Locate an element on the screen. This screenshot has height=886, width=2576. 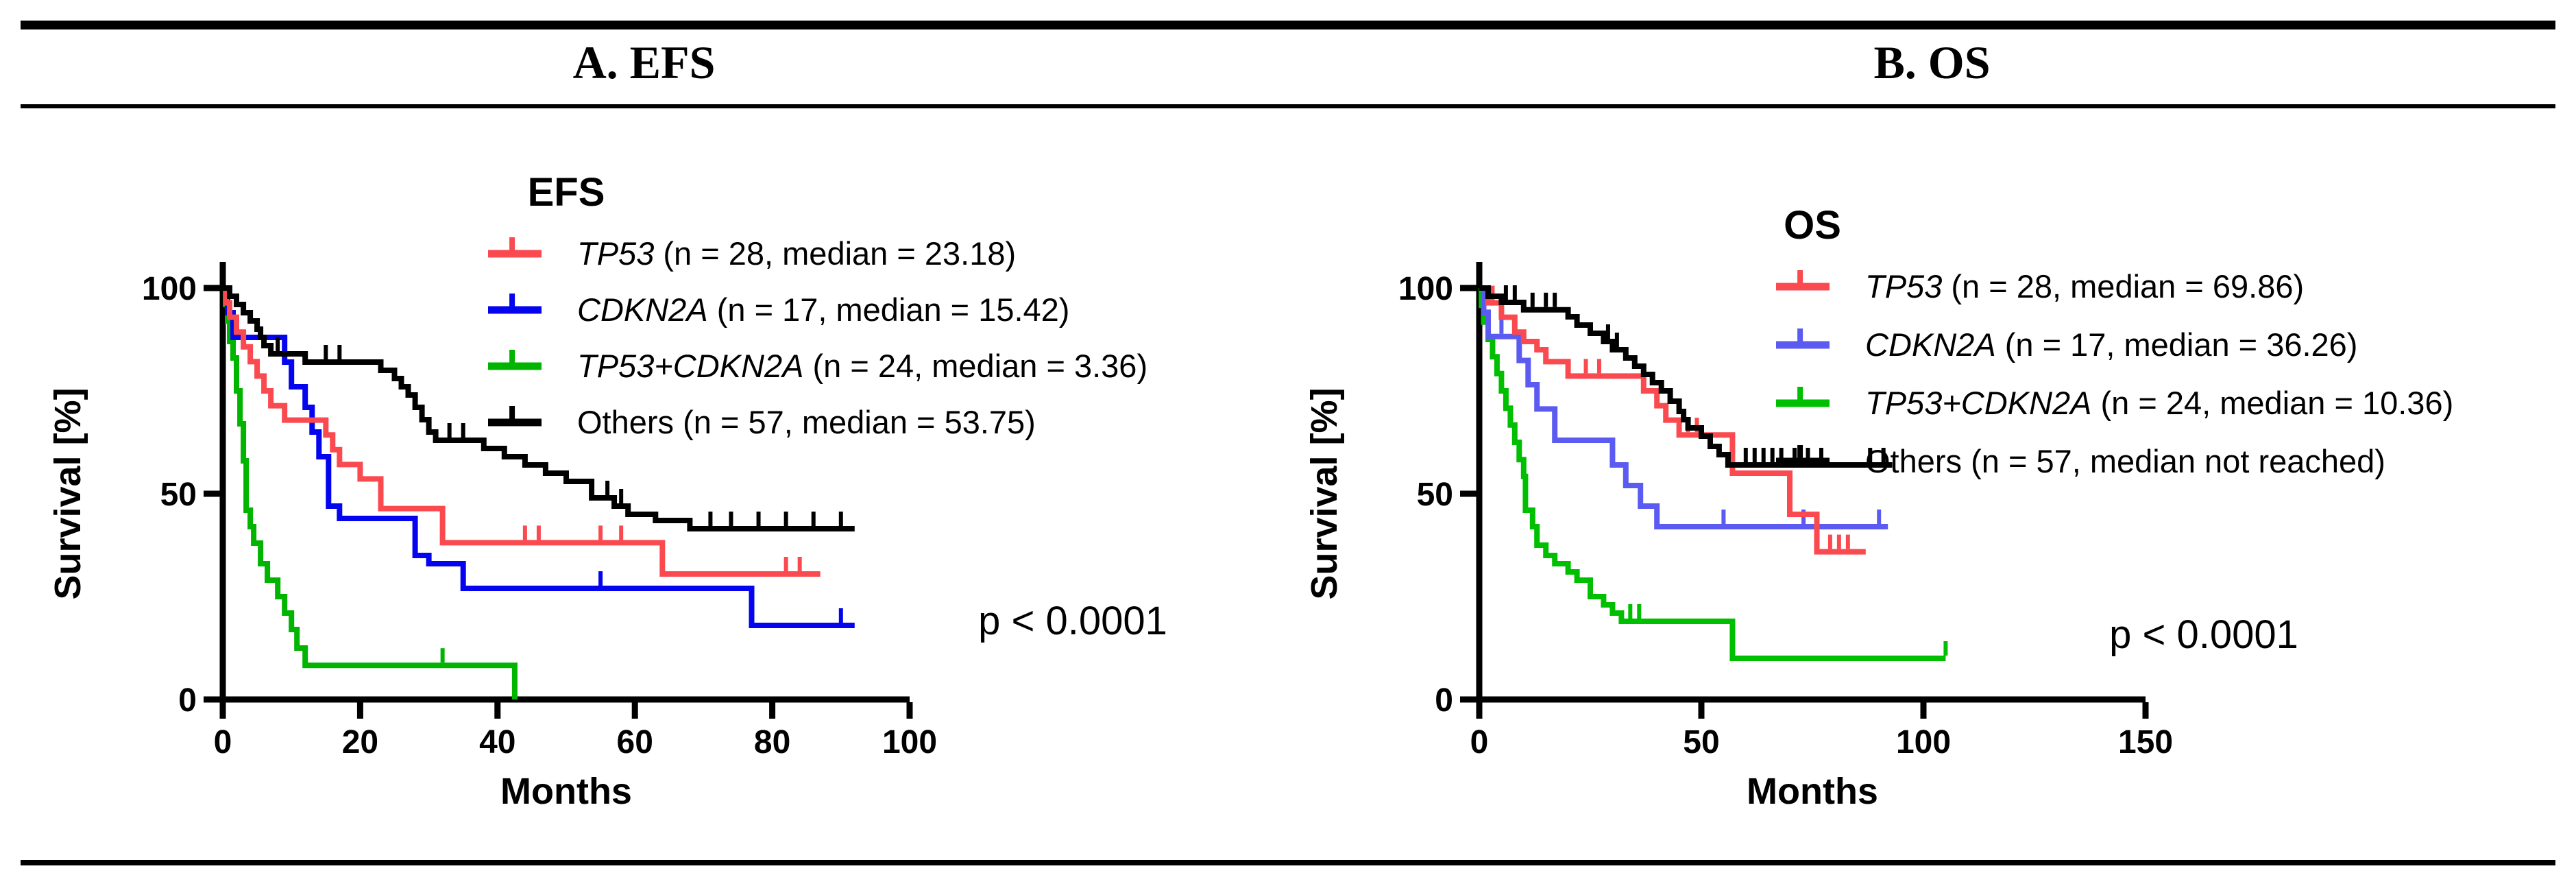
x-tick-label: 50 is located at coordinates (1701, 742).